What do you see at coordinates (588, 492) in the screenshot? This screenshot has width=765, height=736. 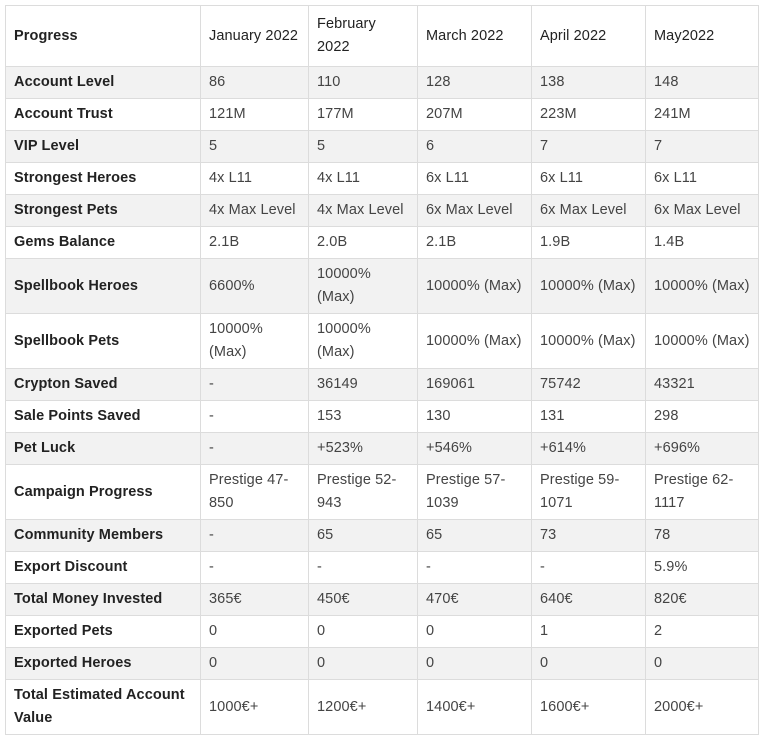 I see `table-cell: Prestige 59-1071` at bounding box center [588, 492].